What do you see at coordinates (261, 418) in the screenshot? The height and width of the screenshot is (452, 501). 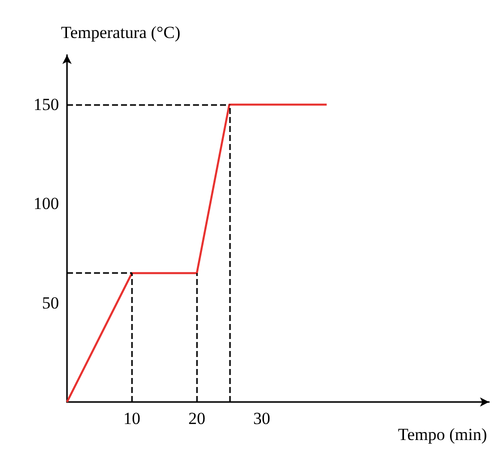 I see `x-tick-label: 30` at bounding box center [261, 418].